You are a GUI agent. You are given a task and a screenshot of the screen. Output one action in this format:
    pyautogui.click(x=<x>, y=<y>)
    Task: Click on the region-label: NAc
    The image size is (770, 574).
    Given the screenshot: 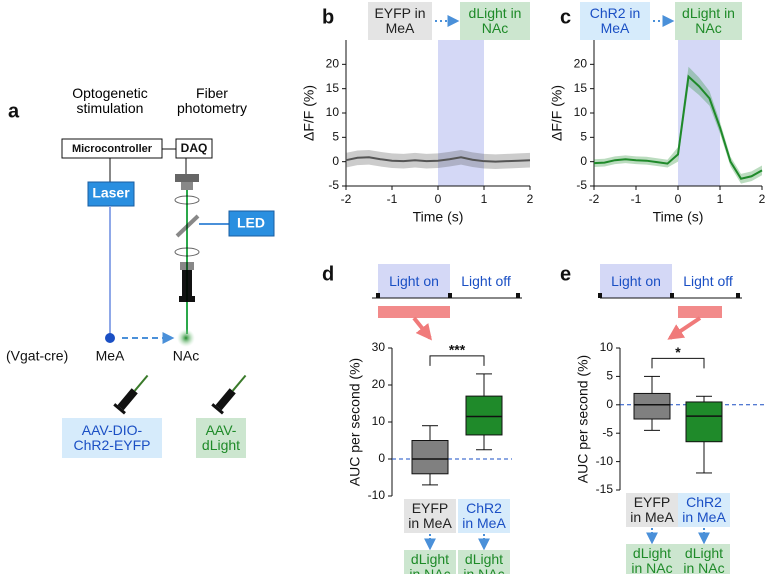 What is the action you would take?
    pyautogui.click(x=186, y=356)
    